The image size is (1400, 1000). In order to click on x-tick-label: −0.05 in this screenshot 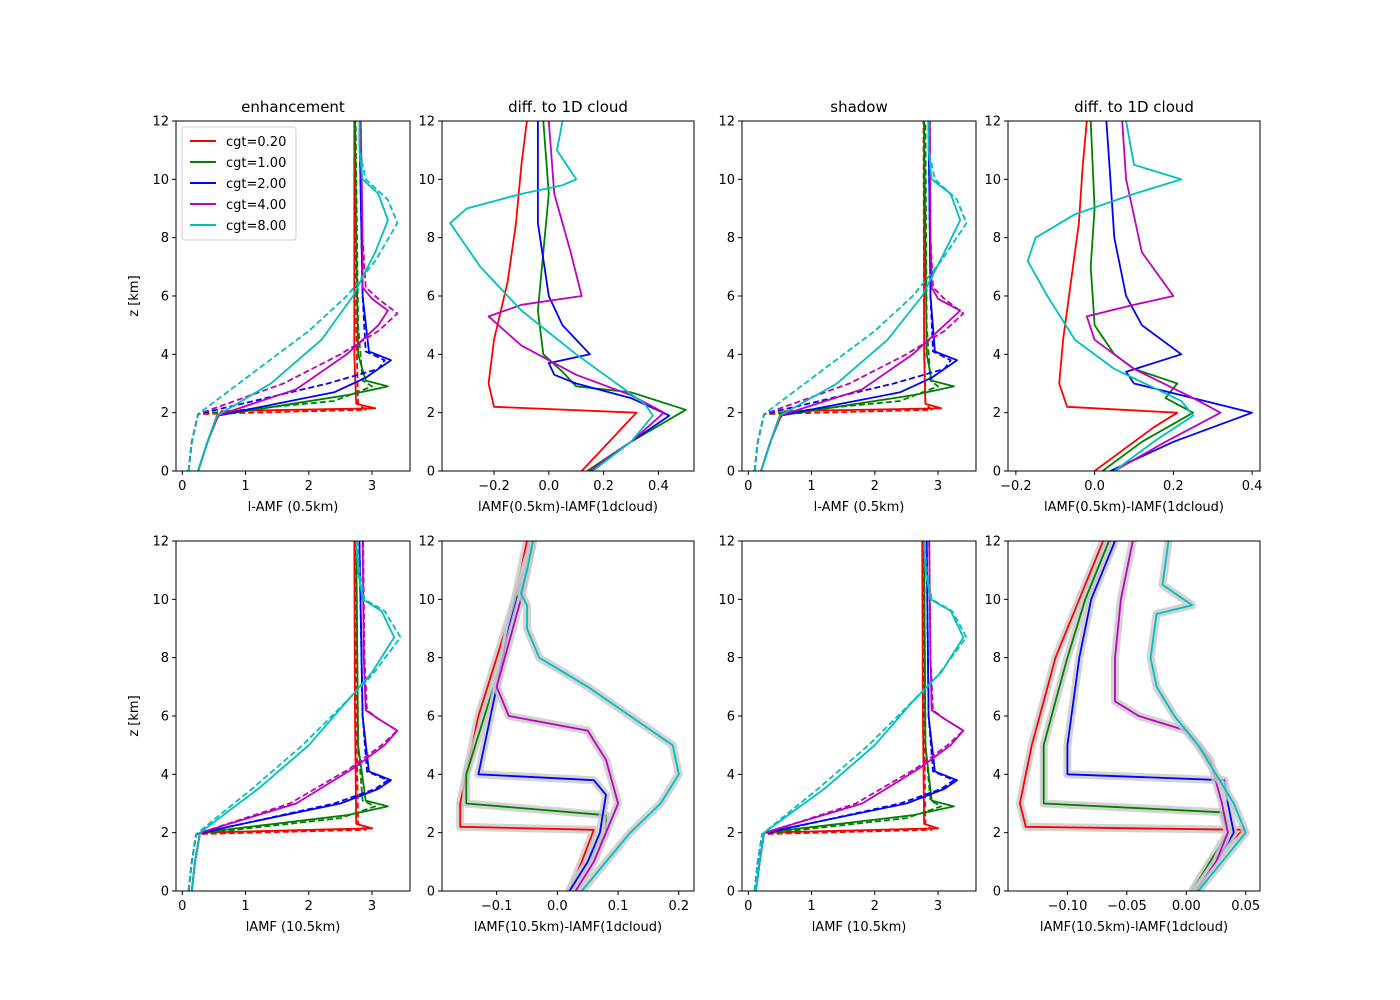, I will do `click(1127, 906)`.